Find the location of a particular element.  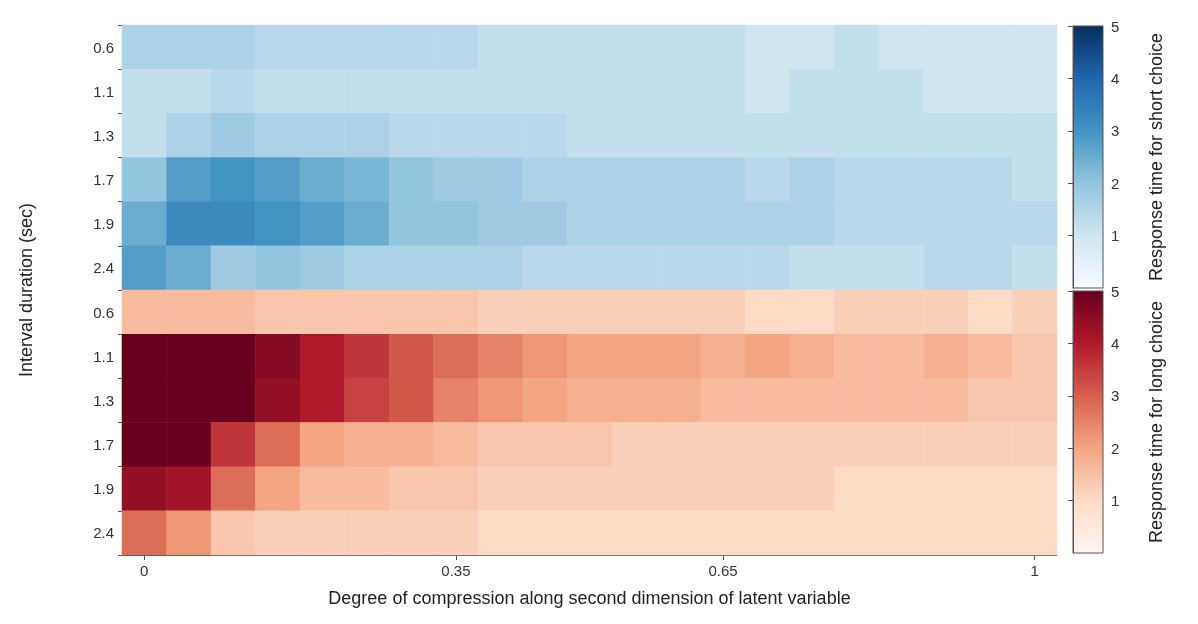

x-tick-label: 0.35 is located at coordinates (456, 570).